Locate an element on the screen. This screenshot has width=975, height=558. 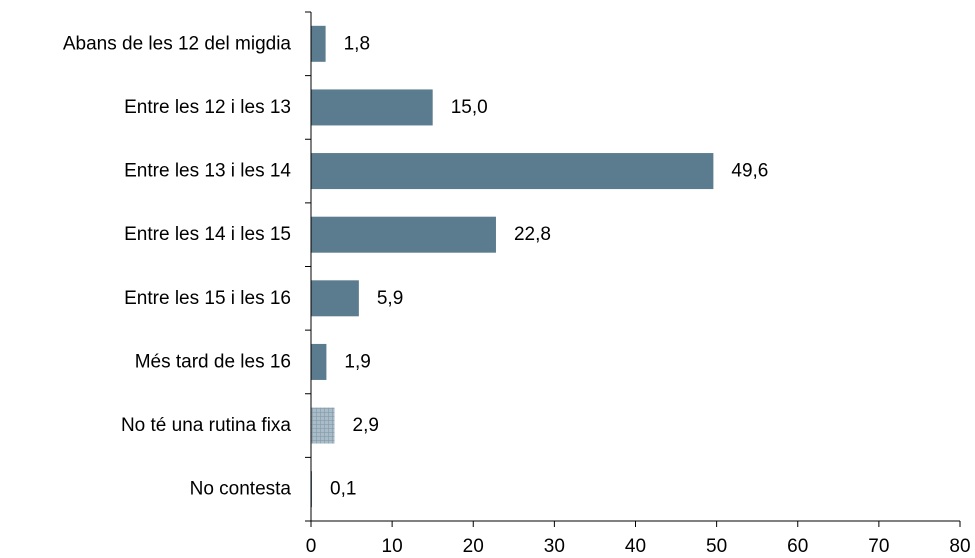
category-label: Entre les 12 i les 13 is located at coordinates (207, 107).